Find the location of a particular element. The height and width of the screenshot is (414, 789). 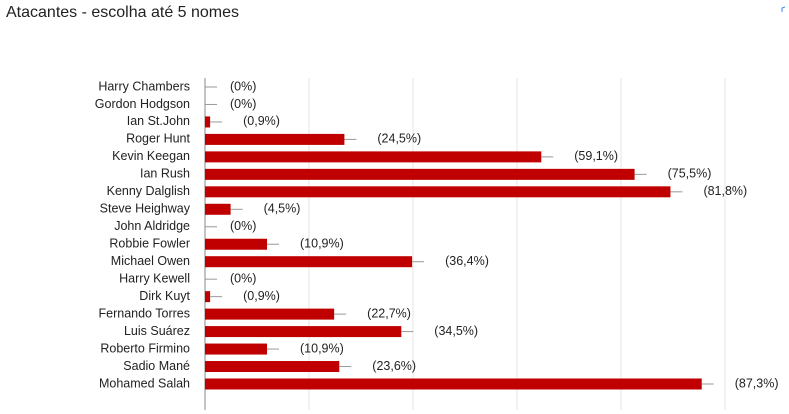

category-label: Dirk Kuyt is located at coordinates (164, 296).